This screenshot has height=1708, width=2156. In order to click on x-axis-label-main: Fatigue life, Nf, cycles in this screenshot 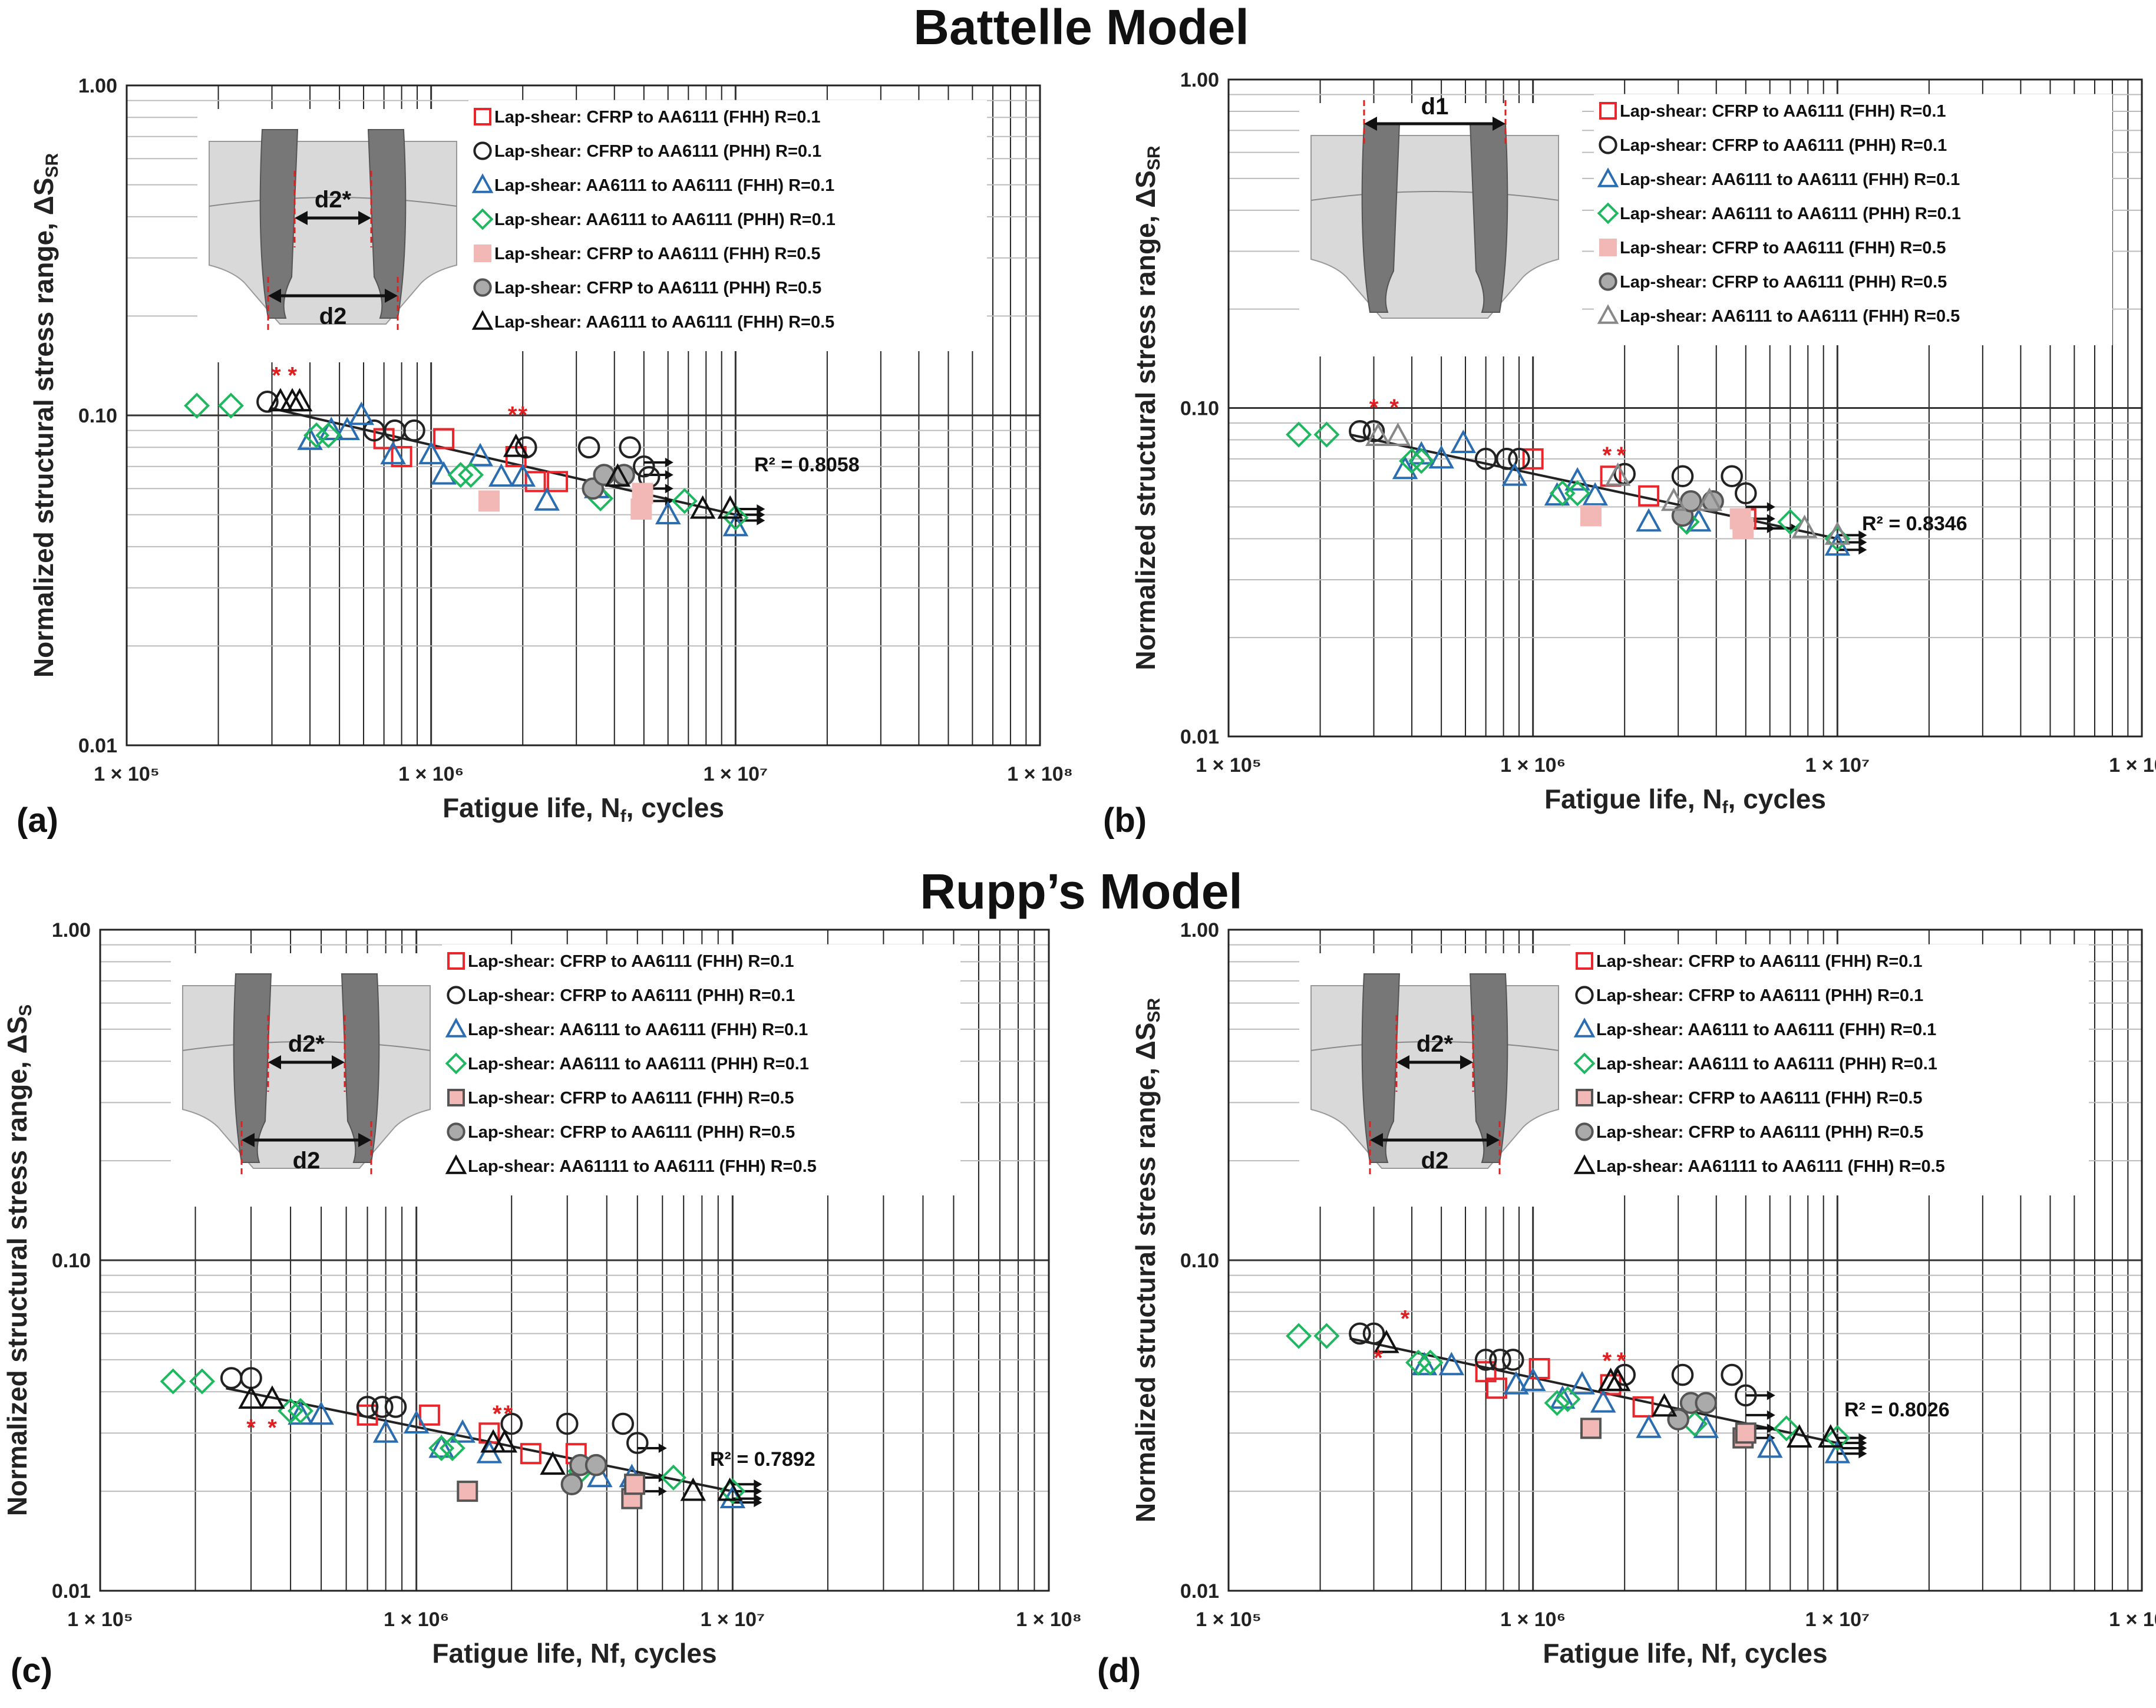, I will do `click(1685, 1653)`.